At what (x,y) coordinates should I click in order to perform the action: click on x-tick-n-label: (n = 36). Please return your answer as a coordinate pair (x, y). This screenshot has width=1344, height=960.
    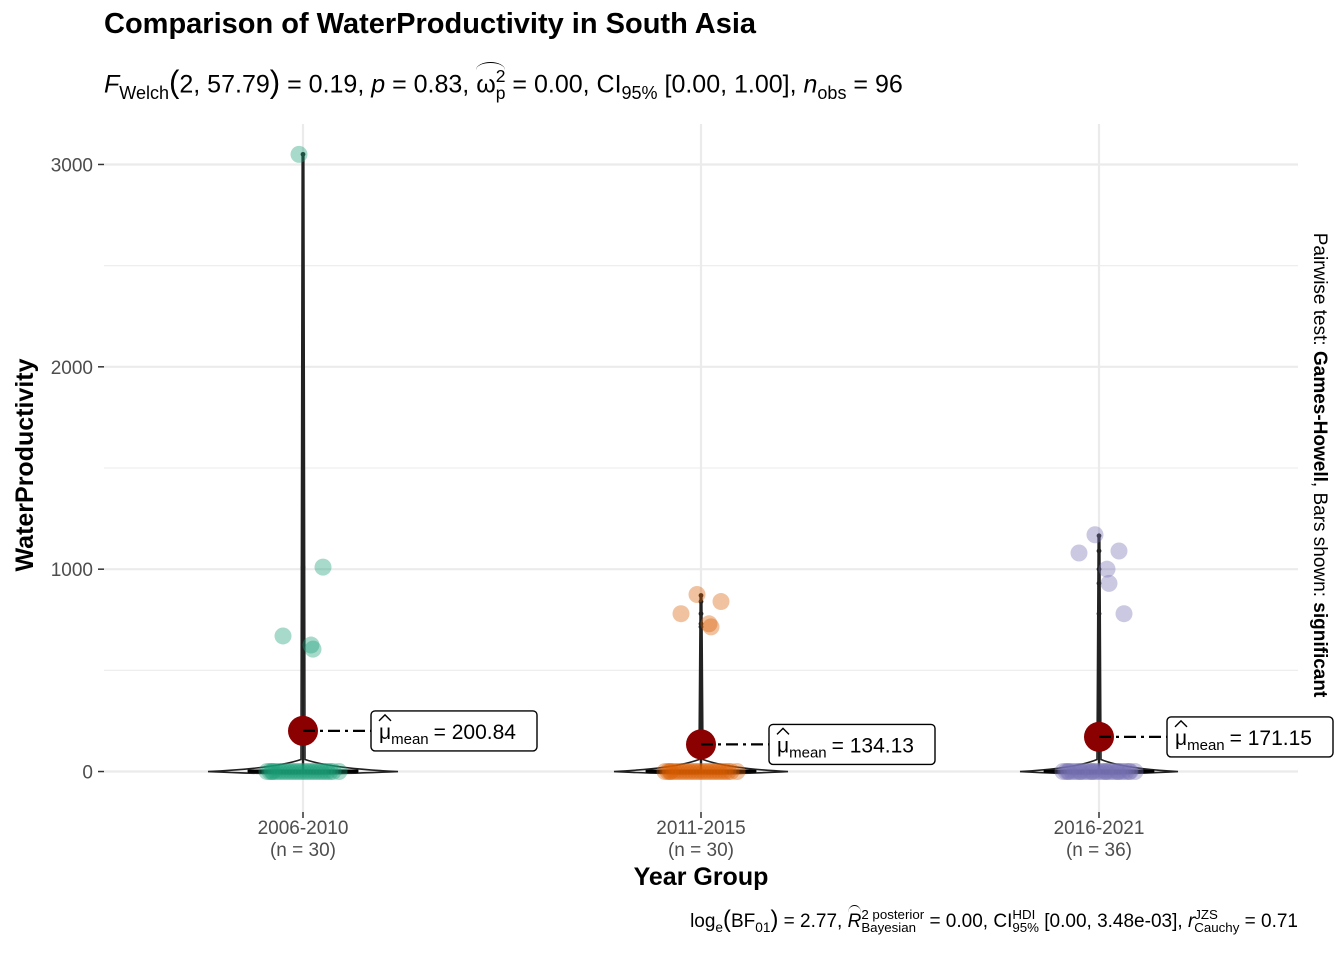
    Looking at the image, I should click on (1099, 850).